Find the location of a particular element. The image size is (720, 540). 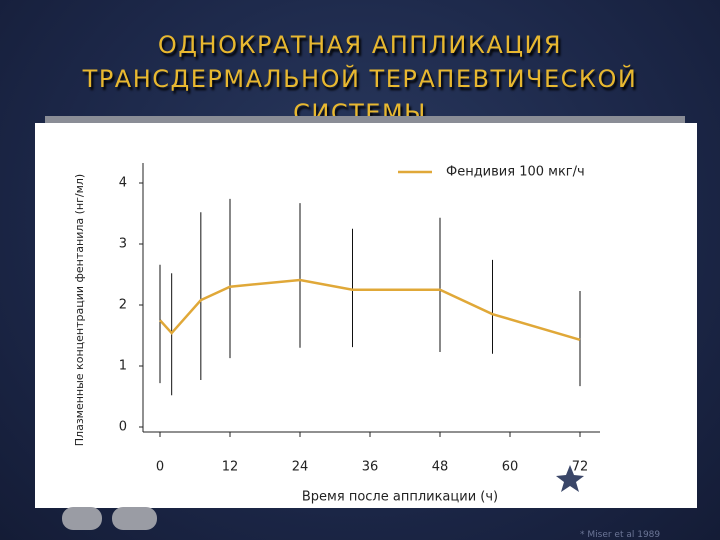

y-tick-label: 4 is located at coordinates (123, 183).